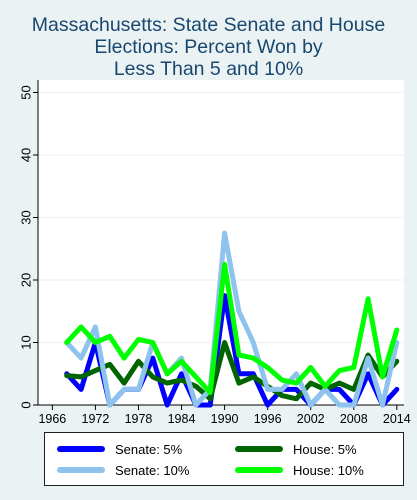 The width and height of the screenshot is (417, 500). What do you see at coordinates (26, 404) in the screenshot?
I see `y-tick-label-0: 0` at bounding box center [26, 404].